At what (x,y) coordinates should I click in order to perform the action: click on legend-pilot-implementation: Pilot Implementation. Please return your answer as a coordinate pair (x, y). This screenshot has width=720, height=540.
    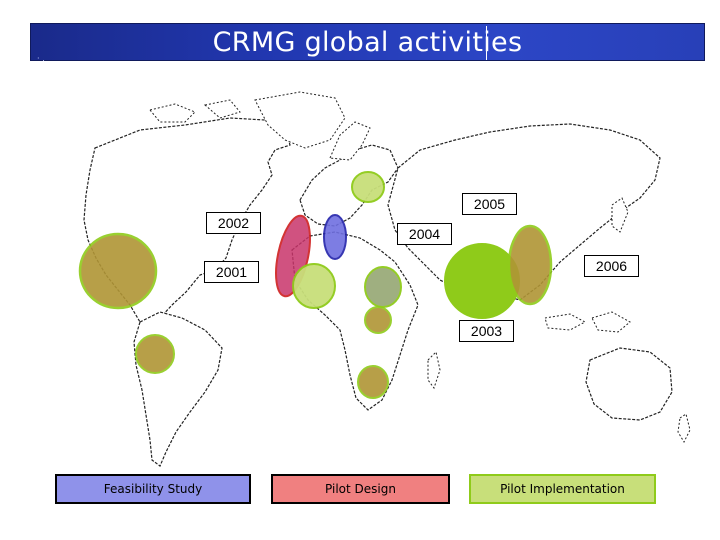
    Looking at the image, I should click on (562, 489).